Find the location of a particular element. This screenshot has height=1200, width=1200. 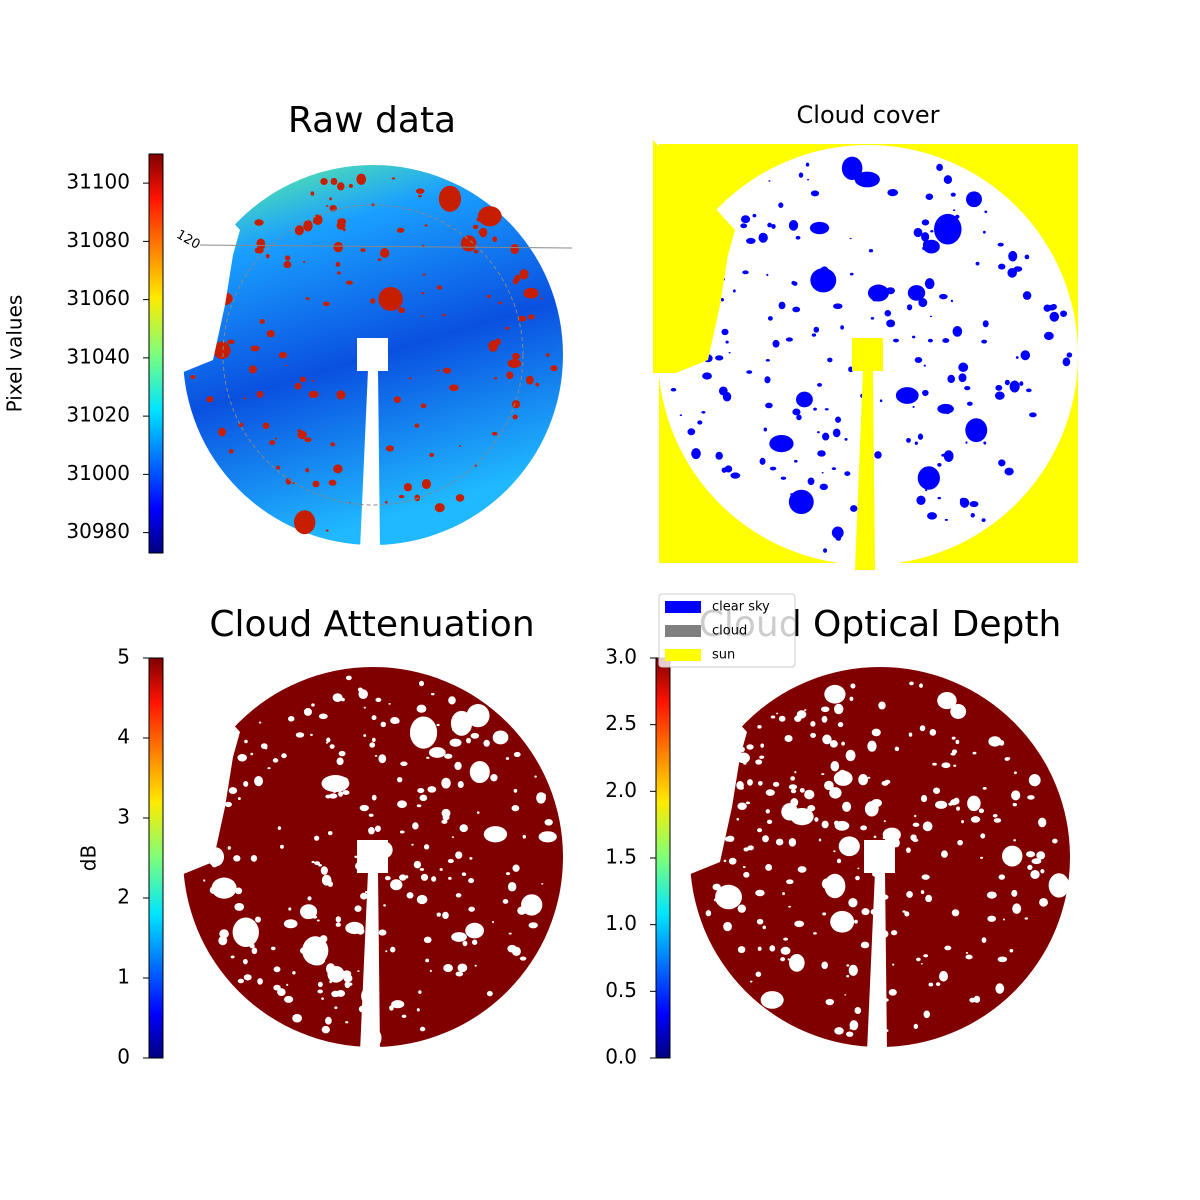

tick-label: 2 is located at coordinates (123, 897).